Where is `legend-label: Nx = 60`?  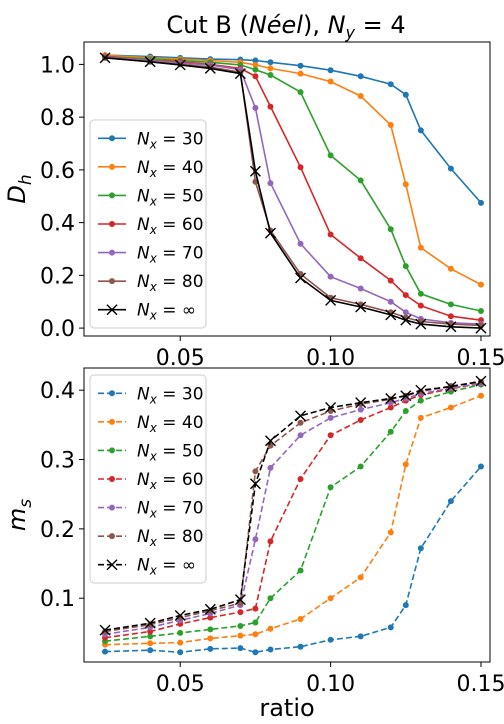
legend-label: Nx = 60 is located at coordinates (170, 481).